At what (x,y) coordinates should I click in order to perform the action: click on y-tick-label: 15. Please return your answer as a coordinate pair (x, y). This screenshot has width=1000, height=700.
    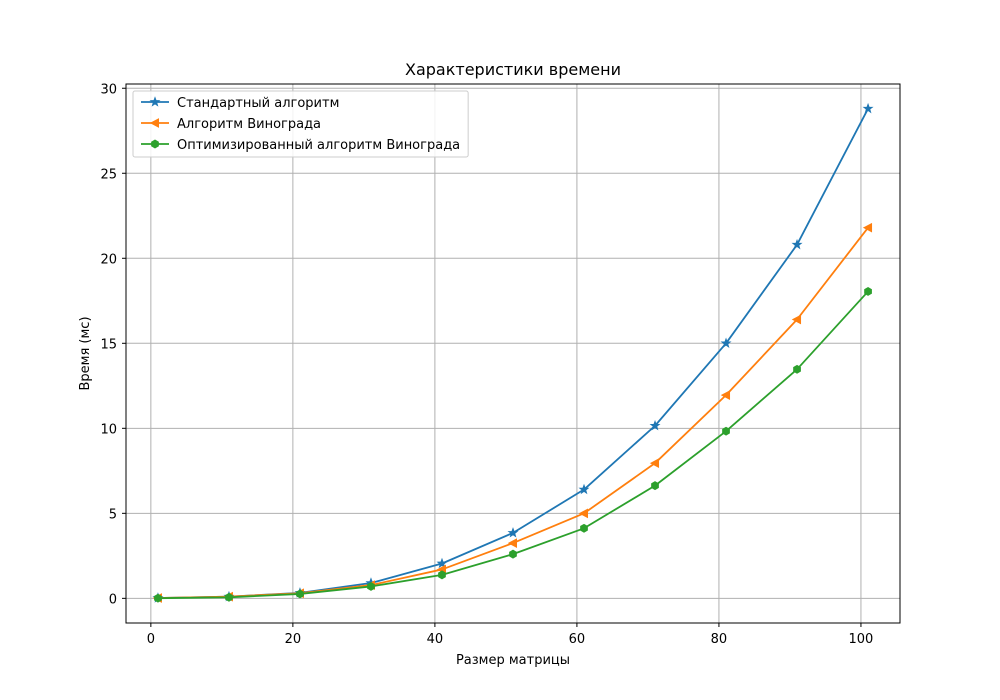
    Looking at the image, I should click on (108, 344).